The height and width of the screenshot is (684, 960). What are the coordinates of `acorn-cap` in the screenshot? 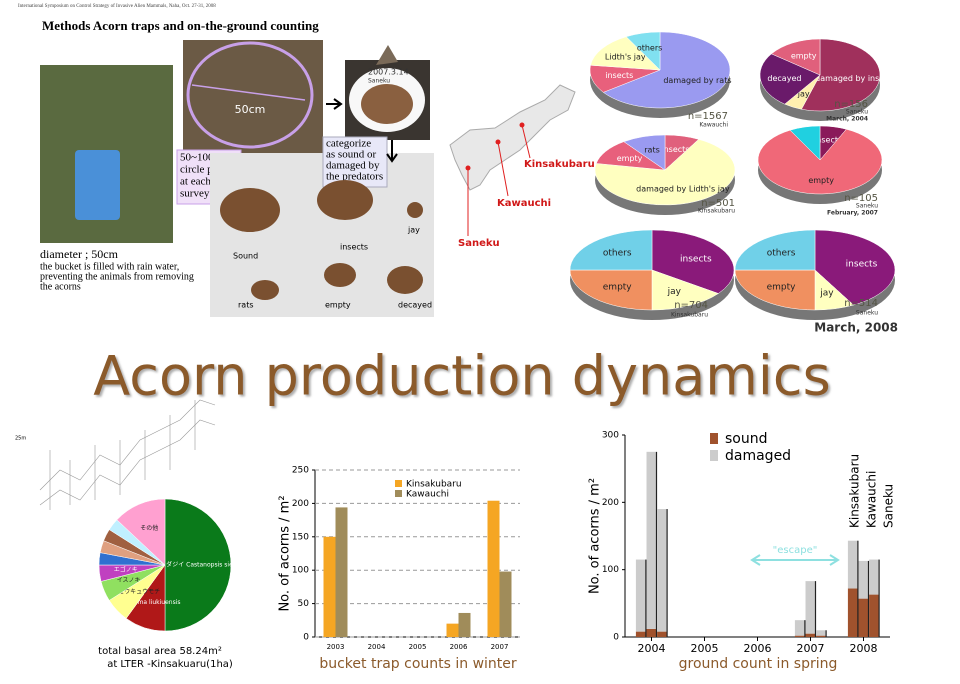 It's located at (387, 55).